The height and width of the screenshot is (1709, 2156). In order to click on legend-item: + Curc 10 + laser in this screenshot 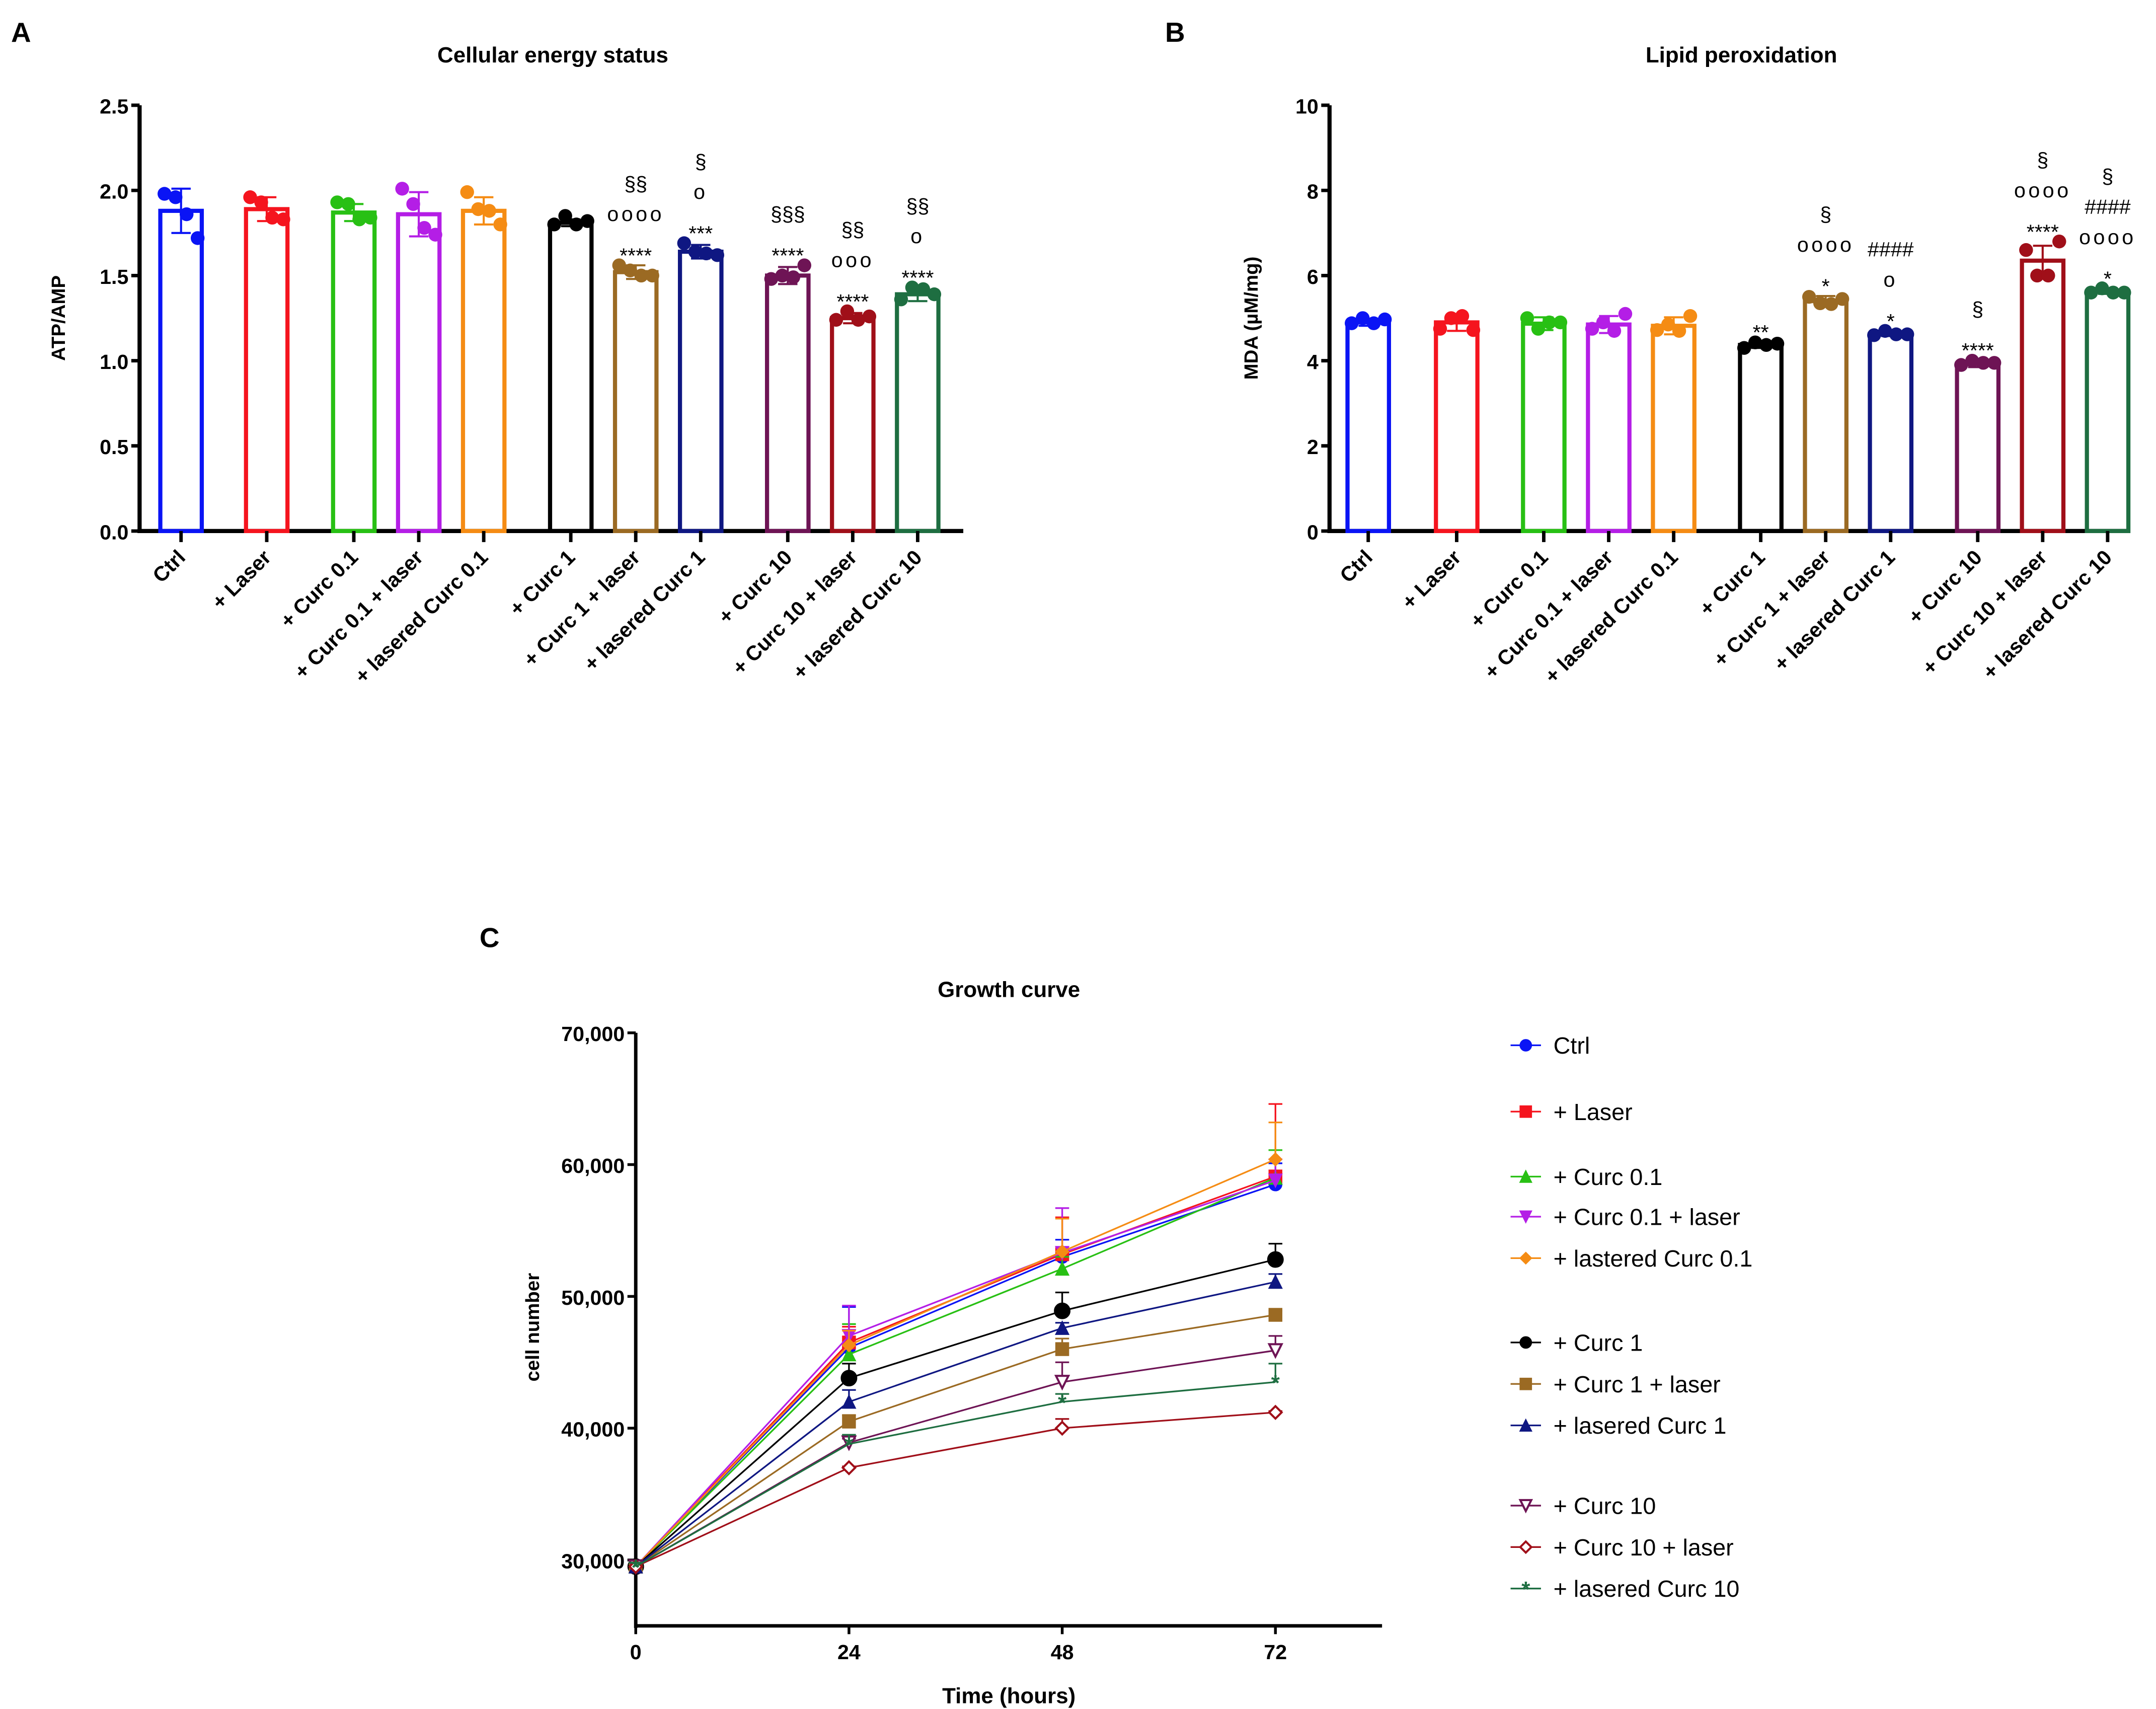, I will do `click(1622, 1547)`.